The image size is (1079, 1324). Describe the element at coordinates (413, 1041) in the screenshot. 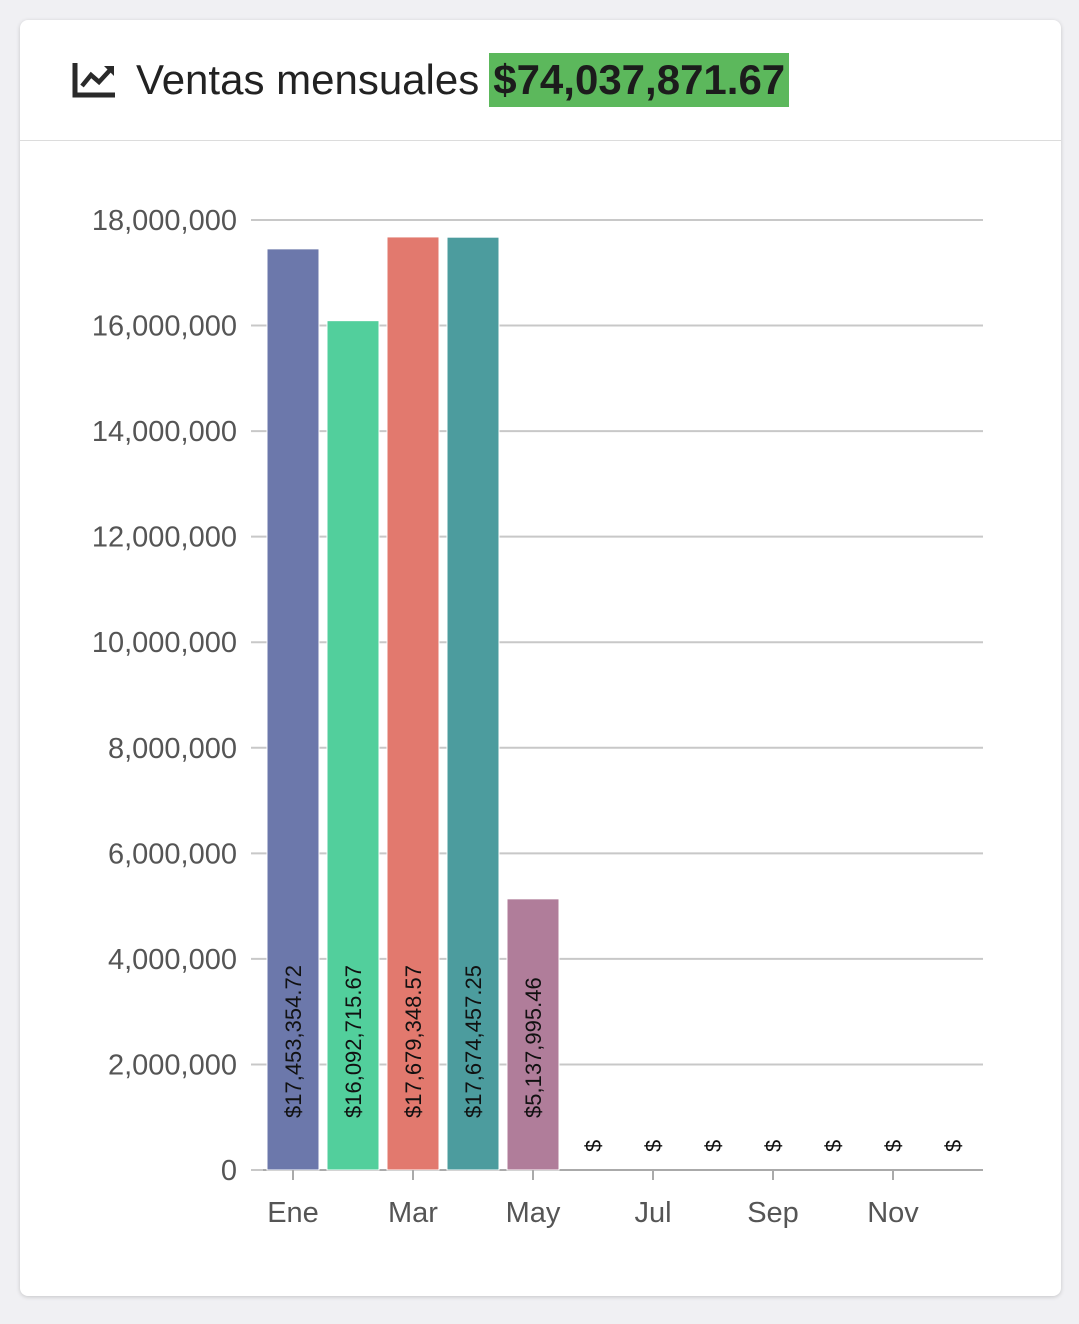

I see `data-label: $17,679,348.57` at that location.